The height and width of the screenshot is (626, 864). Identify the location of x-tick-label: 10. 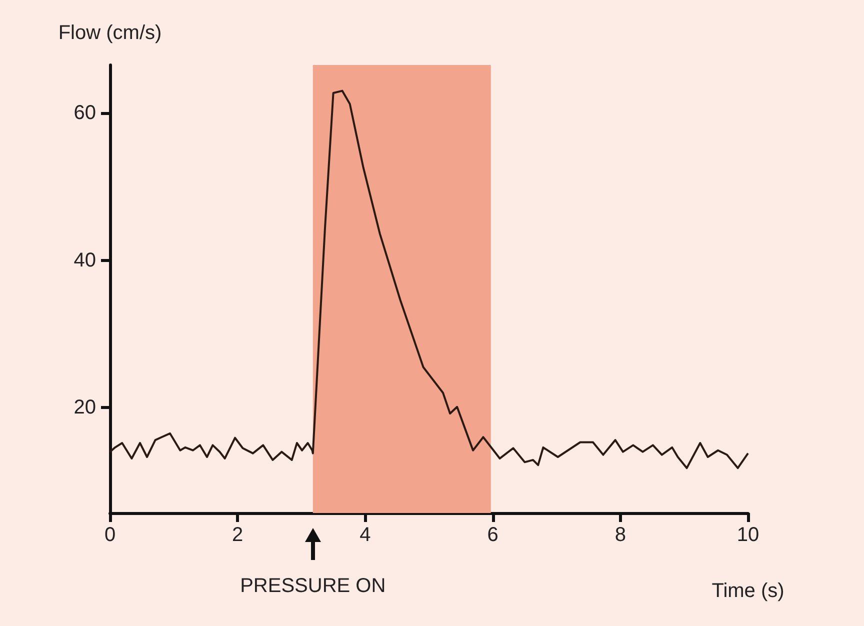
(748, 535).